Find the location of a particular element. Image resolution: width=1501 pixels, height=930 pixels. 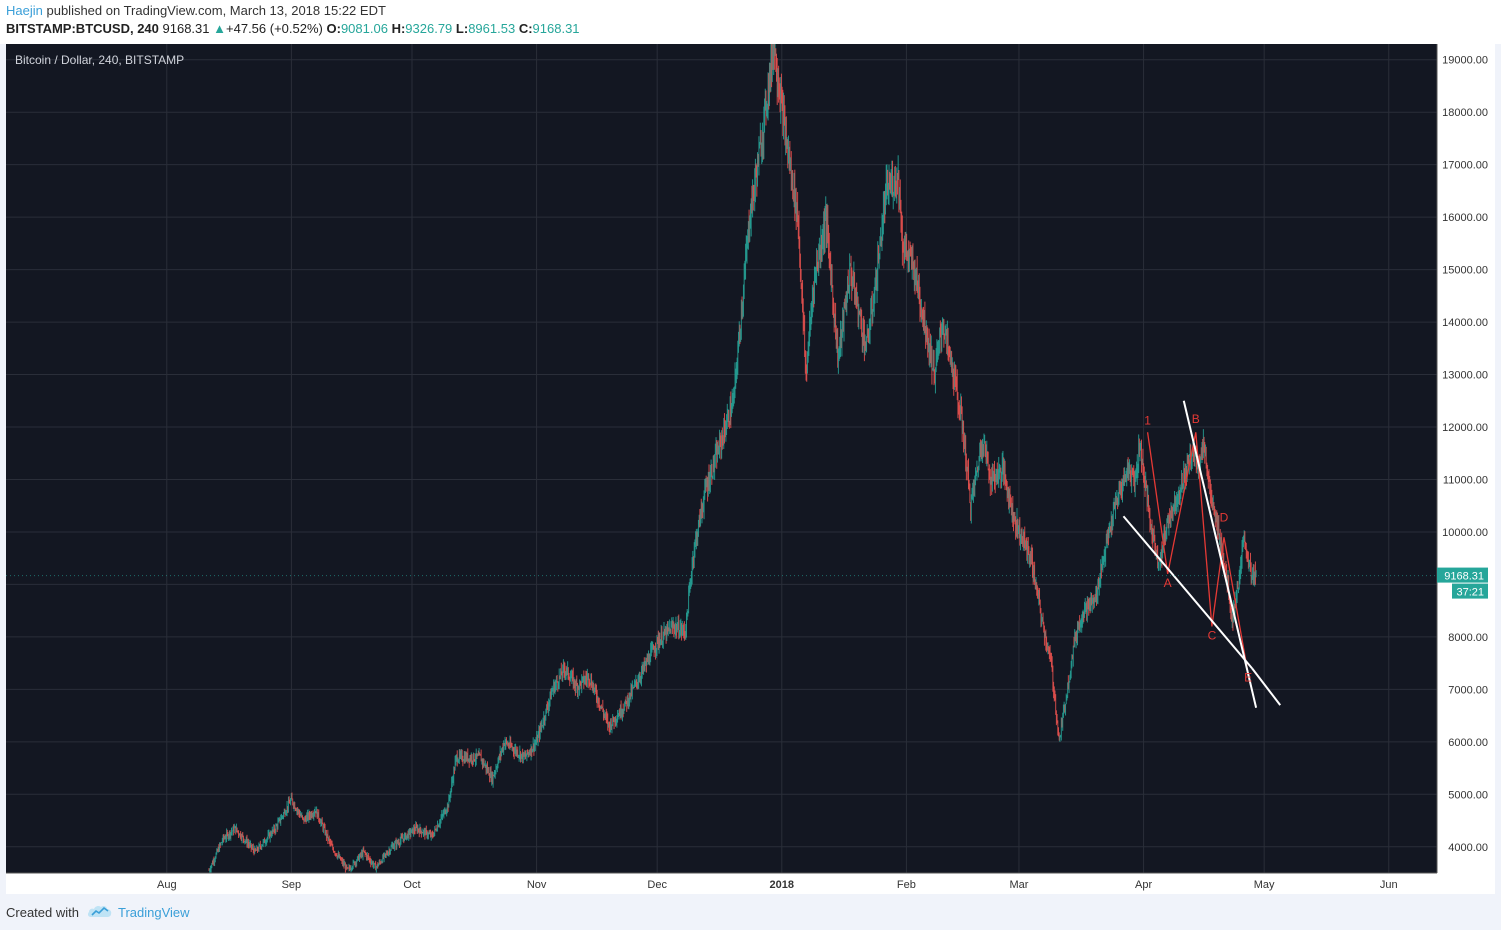

wave-label: B is located at coordinates (1196, 419).